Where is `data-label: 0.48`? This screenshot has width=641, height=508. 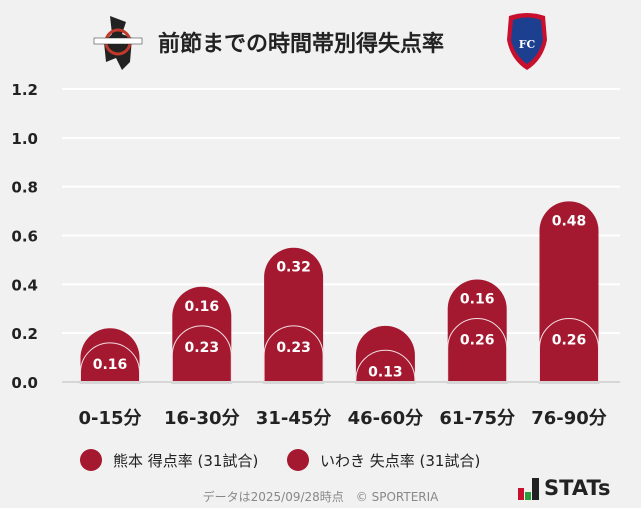 data-label: 0.48 is located at coordinates (569, 221).